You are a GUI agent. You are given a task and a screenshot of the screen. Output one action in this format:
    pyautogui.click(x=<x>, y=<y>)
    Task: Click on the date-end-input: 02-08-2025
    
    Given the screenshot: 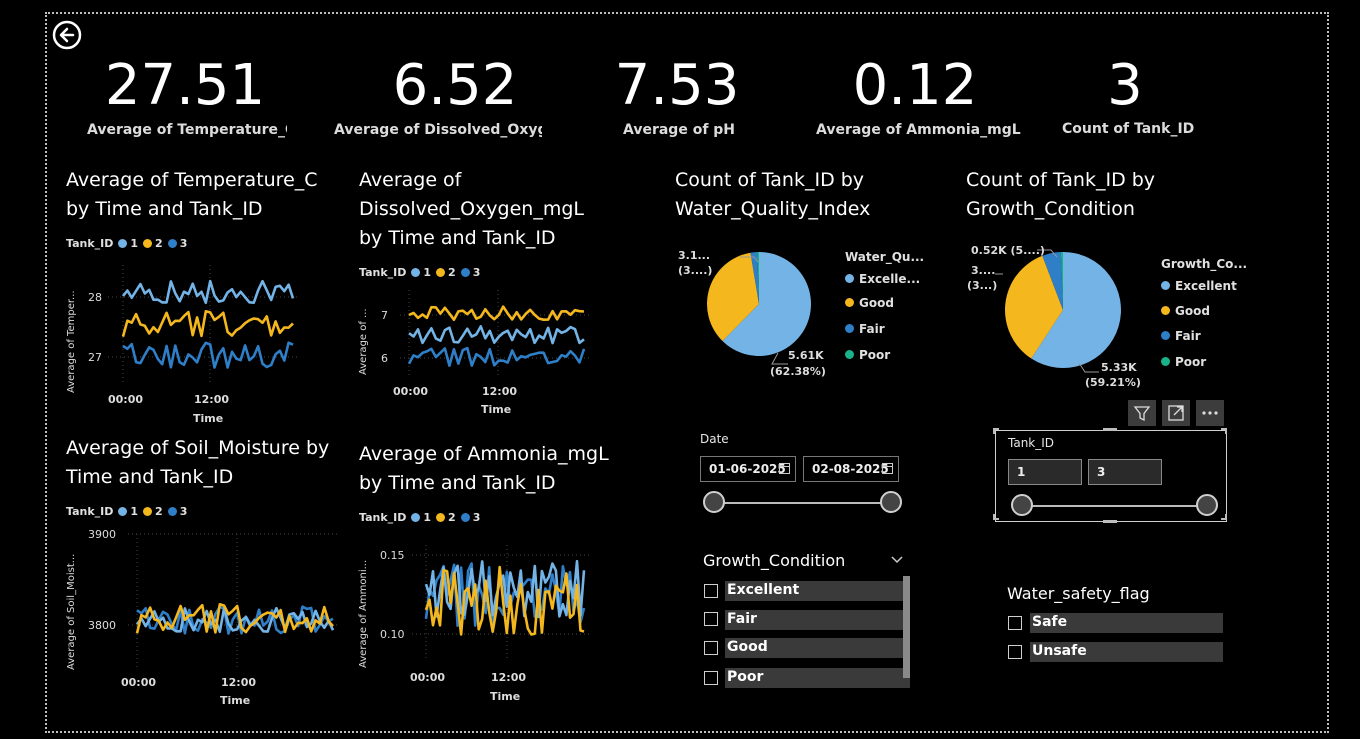 What is the action you would take?
    pyautogui.click(x=851, y=469)
    